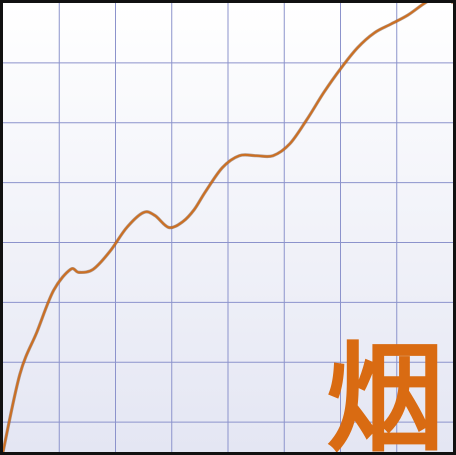  Describe the element at coordinates (385, 392) in the screenshot. I see `watermark-glyph: 烟` at that location.